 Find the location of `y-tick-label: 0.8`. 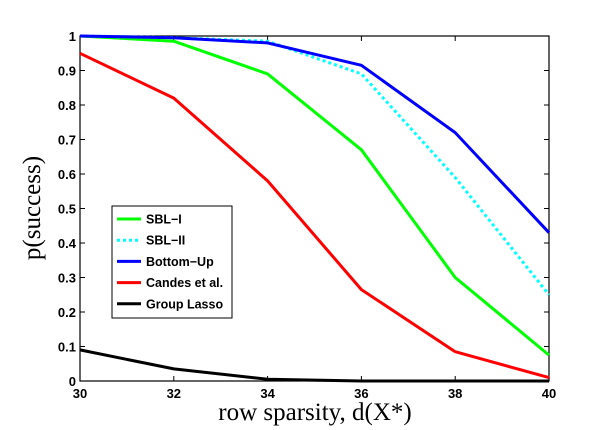

y-tick-label: 0.8 is located at coordinates (67, 105).